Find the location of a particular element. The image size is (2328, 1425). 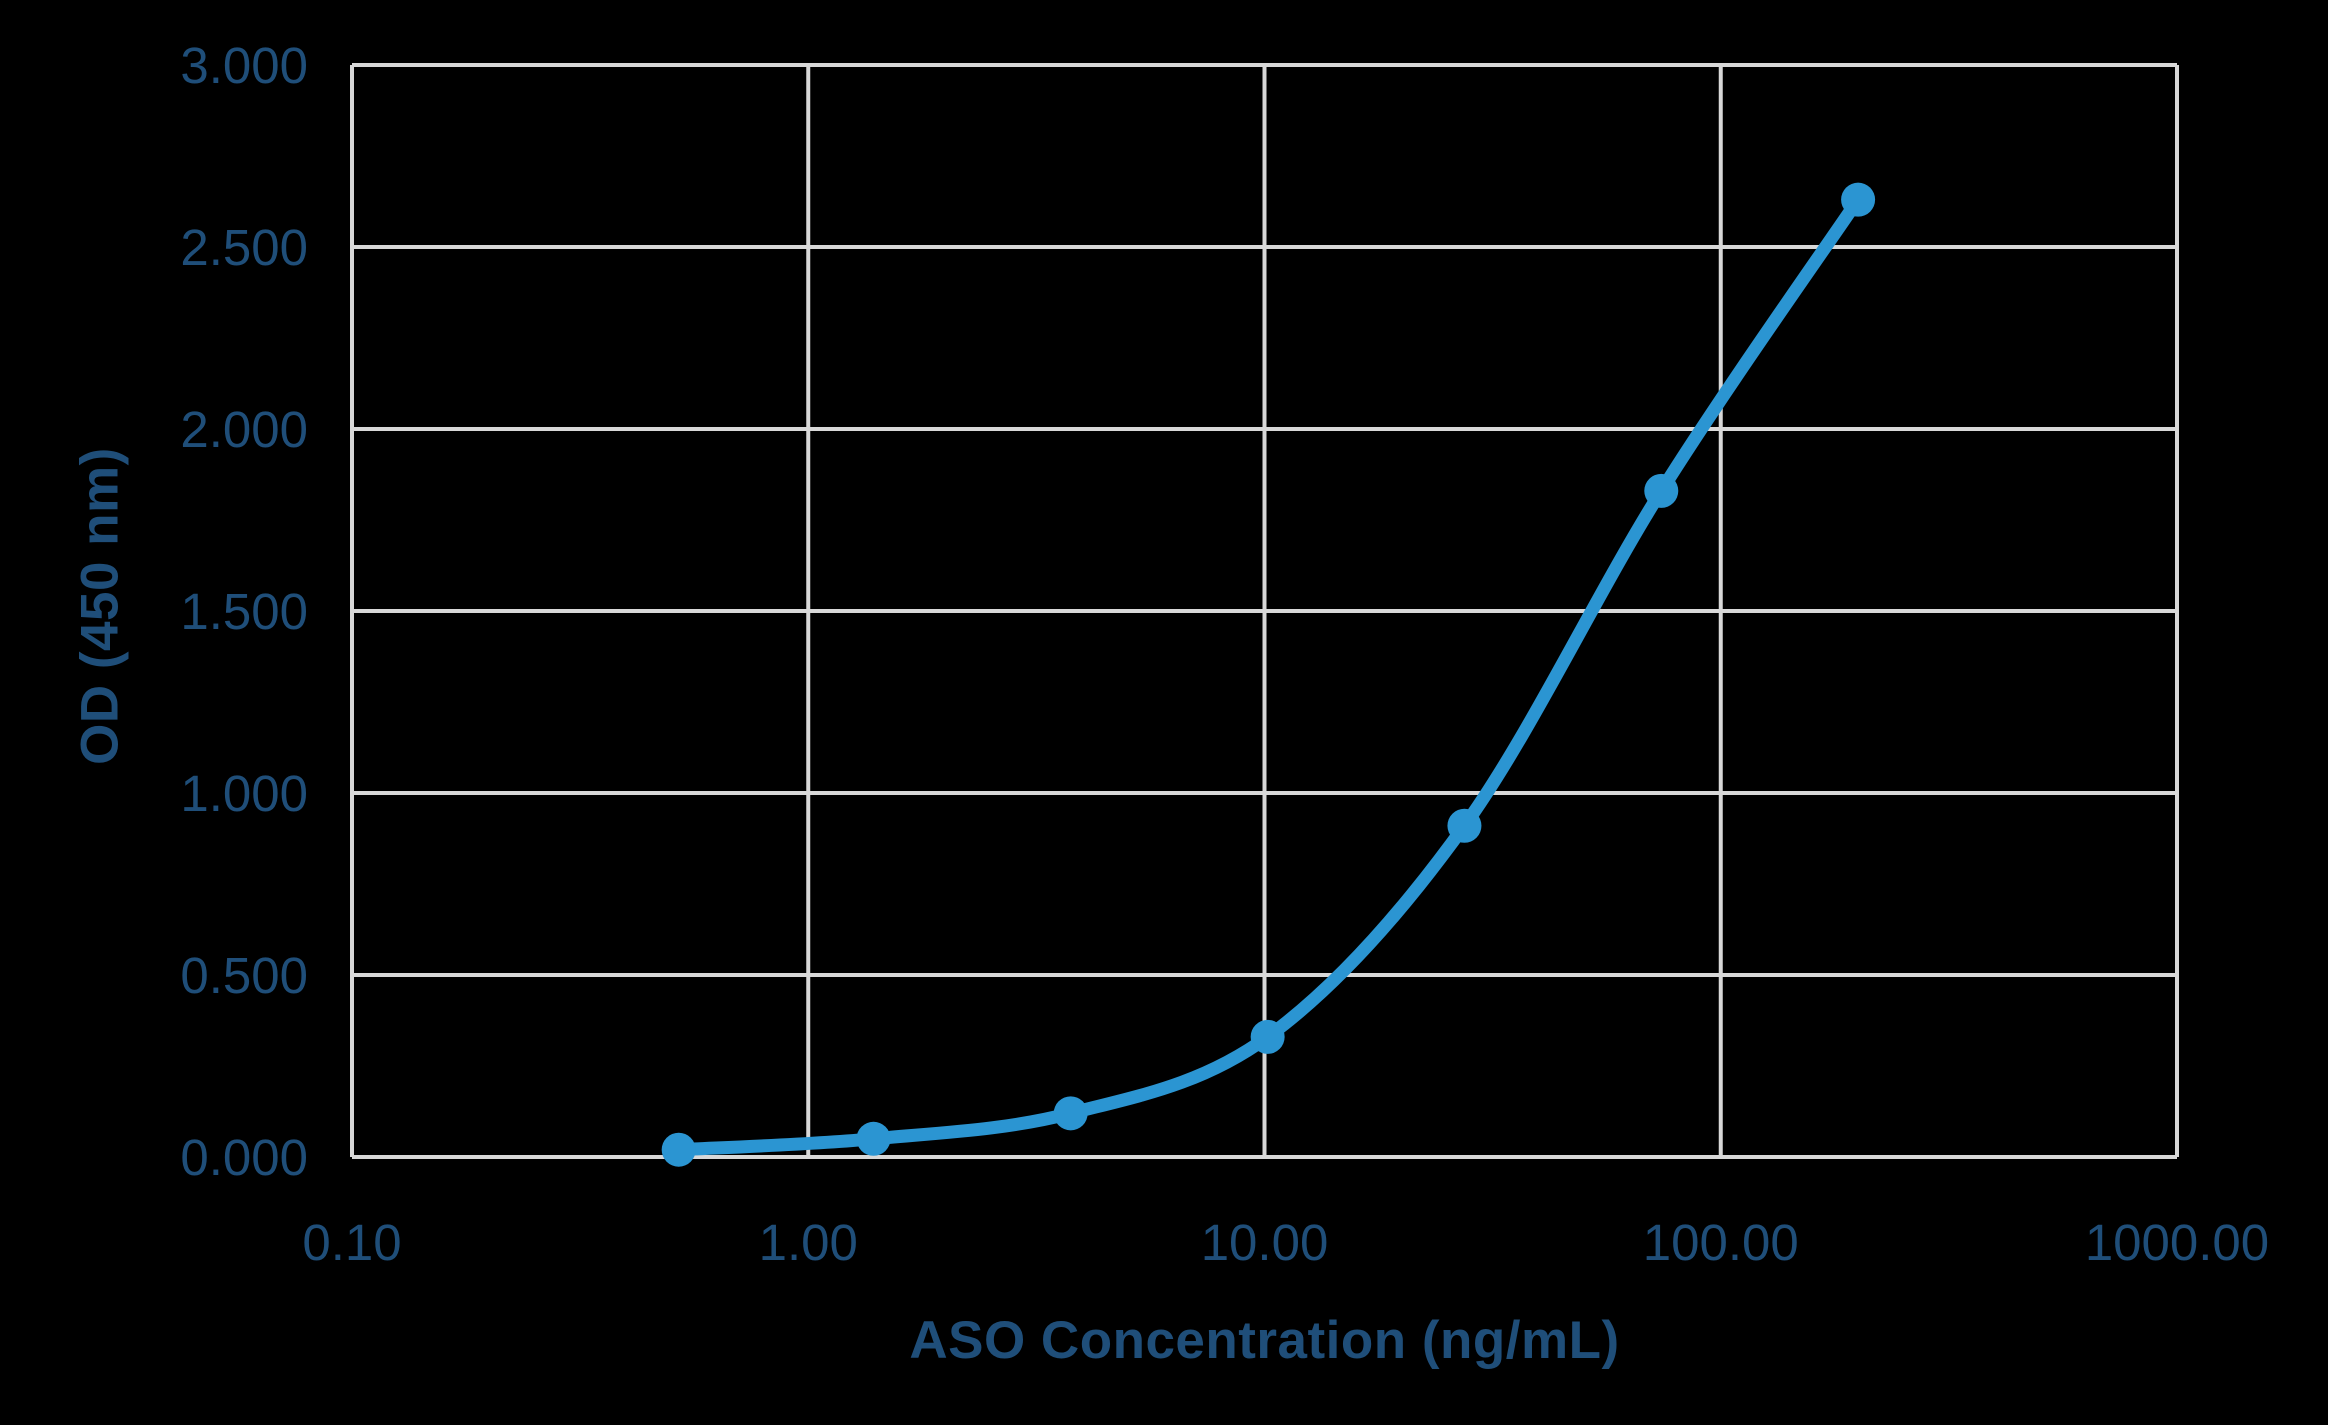

y-tick-label: 2.000 is located at coordinates (244, 429).